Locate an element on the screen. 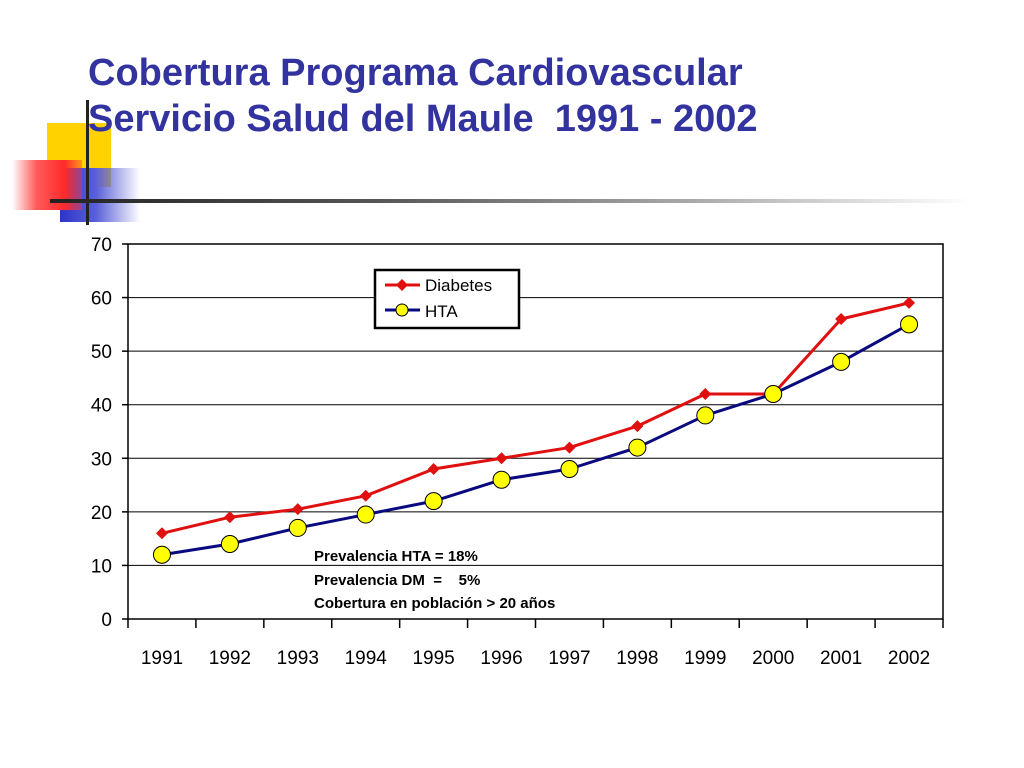 This screenshot has height=768, width=1024. legend: Diabetes HTA is located at coordinates (447, 299).